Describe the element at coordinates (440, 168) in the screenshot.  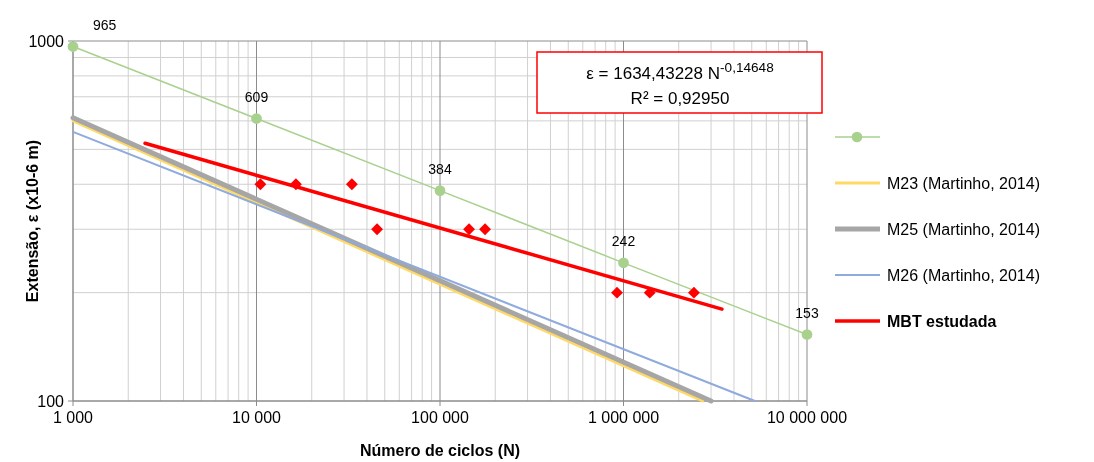
I see `data-label: 384` at that location.